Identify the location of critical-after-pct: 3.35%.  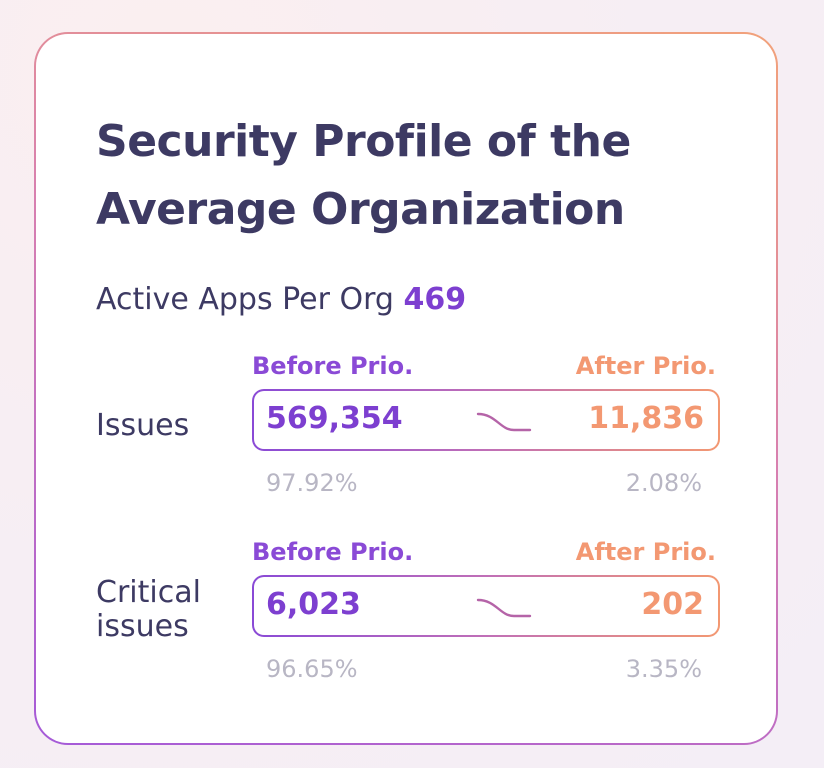
(663, 669).